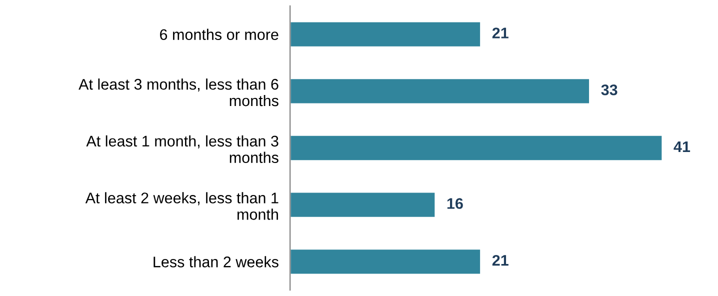 This screenshot has height=296, width=718. What do you see at coordinates (178, 92) in the screenshot?
I see `y-tick-label: At least 3 months, less than 6 months` at bounding box center [178, 92].